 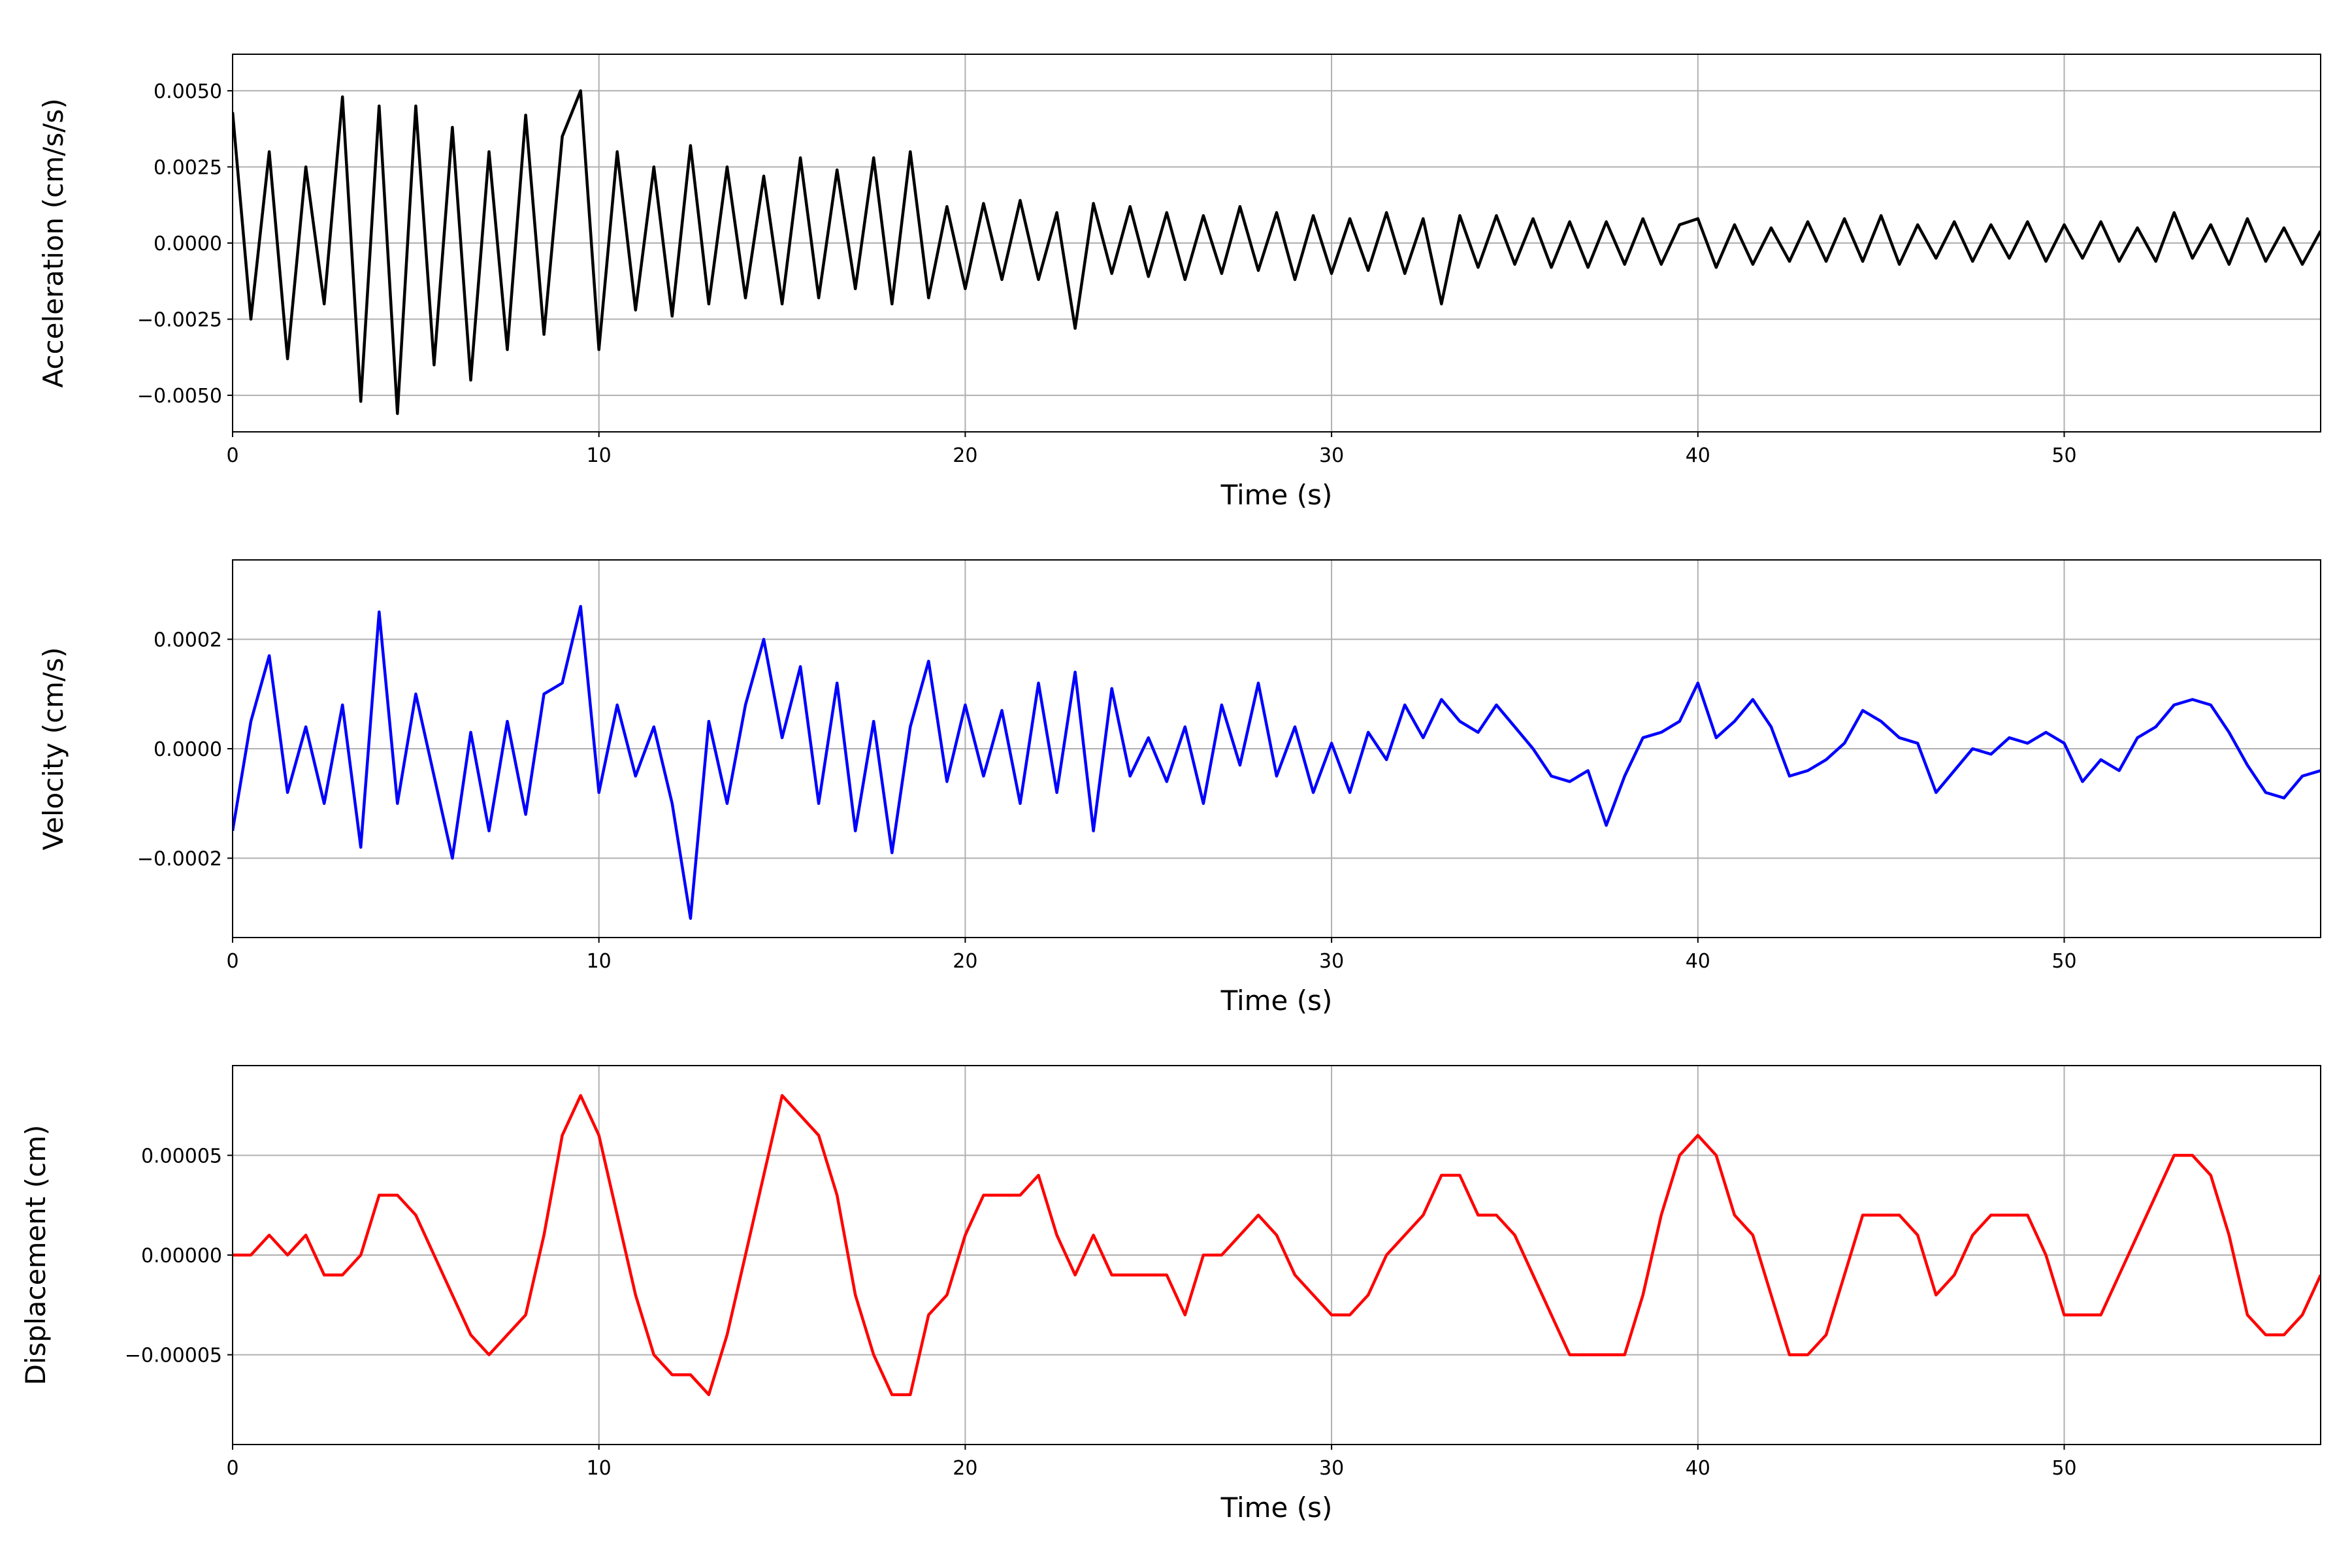 I want to click on y-tick-label: −0.0050, so click(x=179, y=396).